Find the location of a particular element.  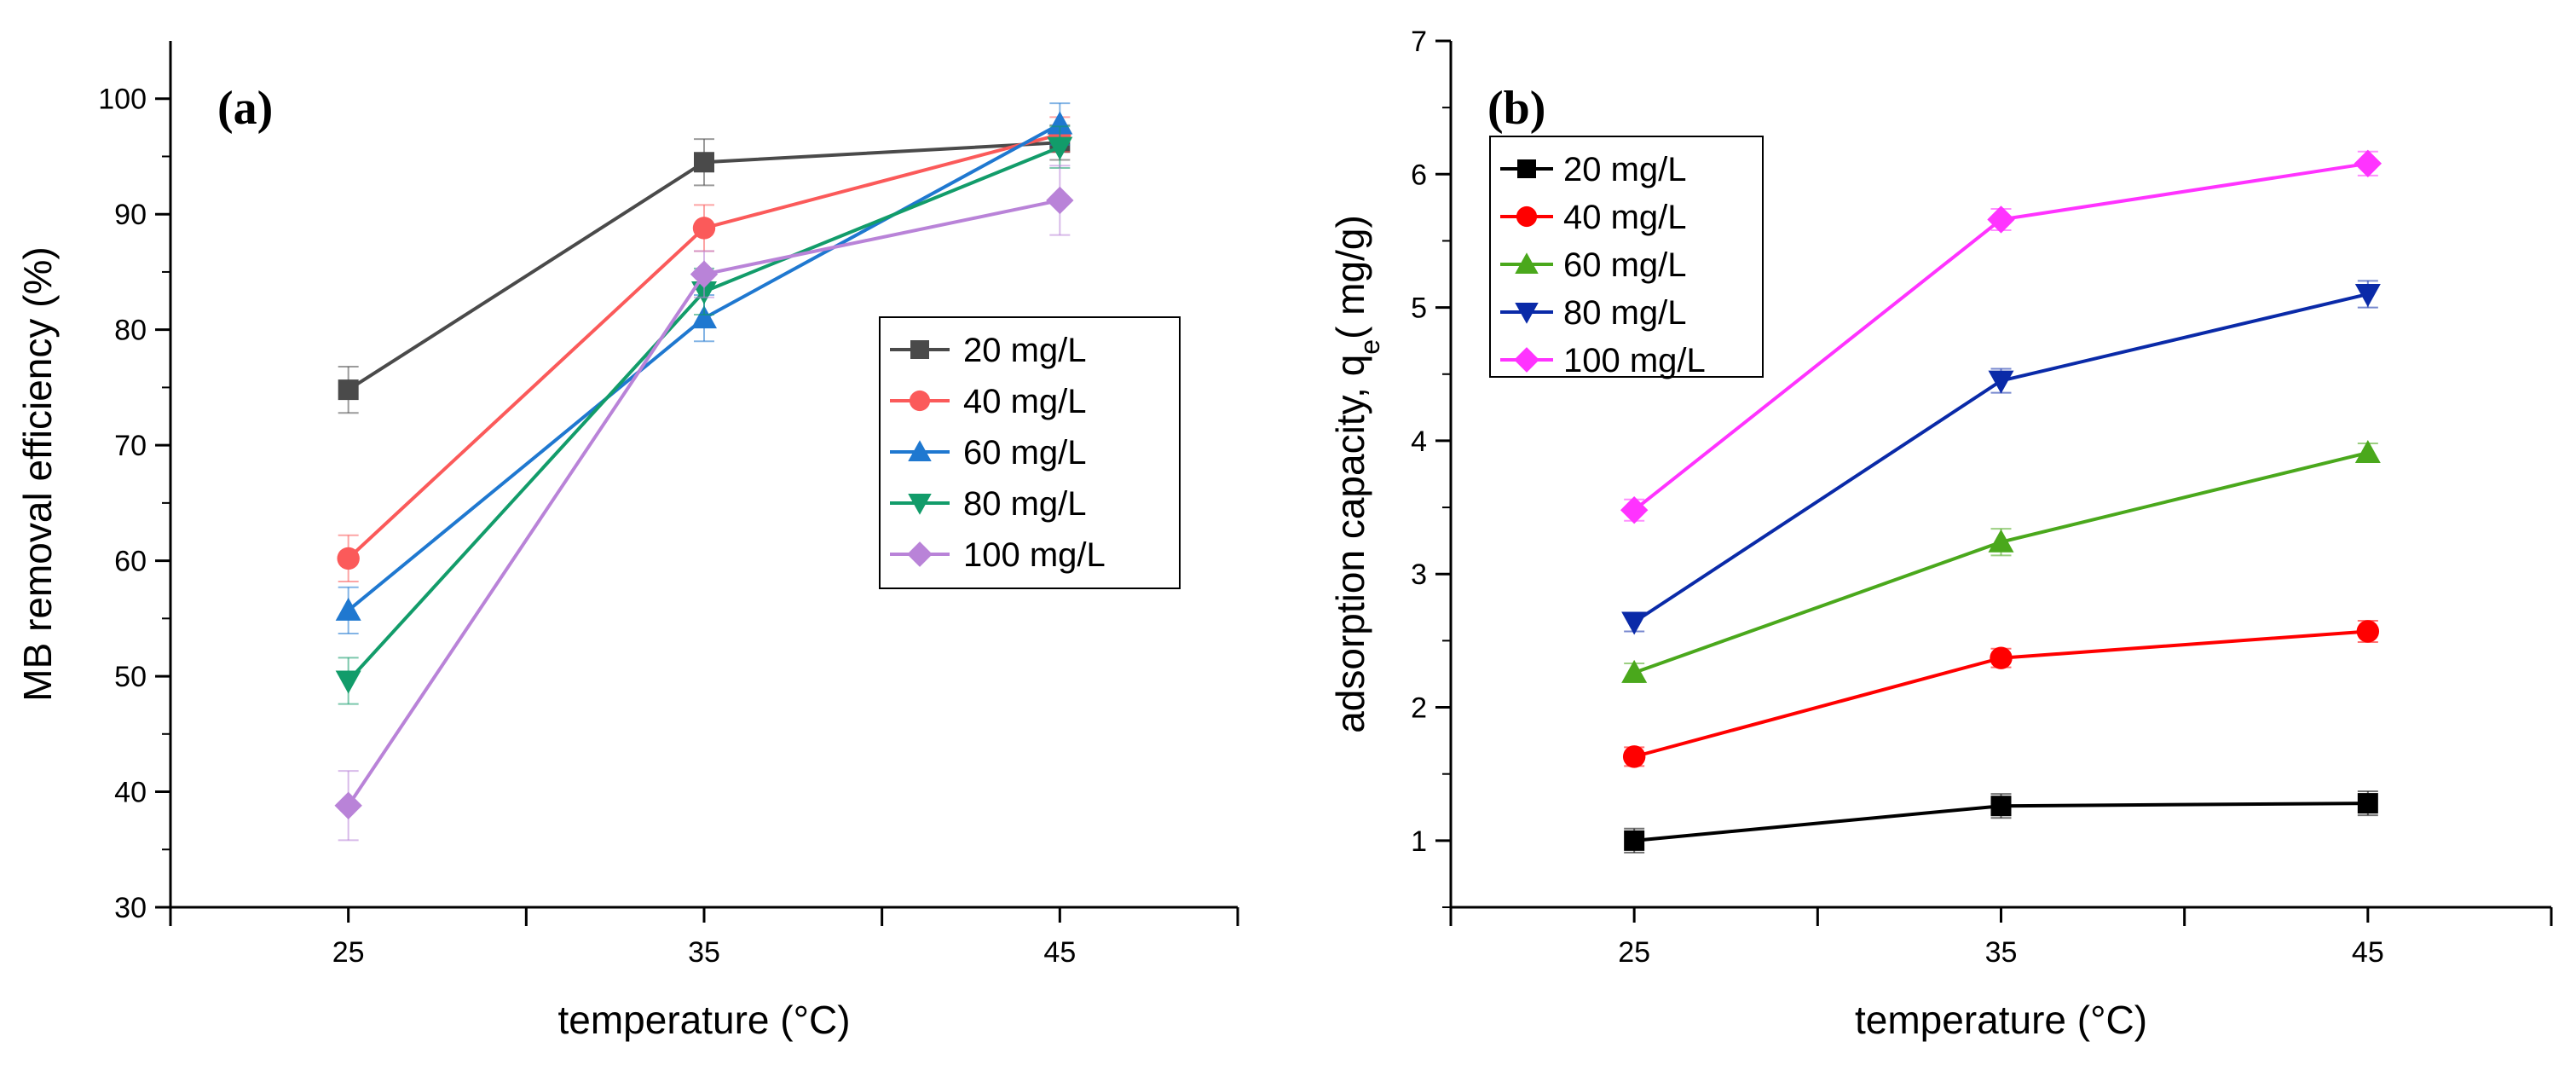

series-40-mg-L is located at coordinates (2001, 693).